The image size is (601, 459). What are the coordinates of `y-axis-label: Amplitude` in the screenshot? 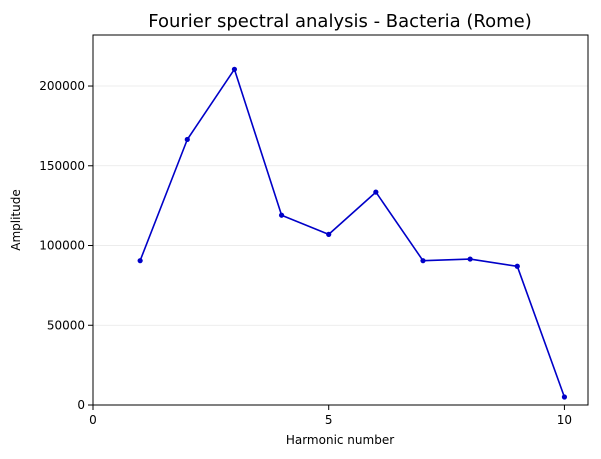 It's located at (16, 220).